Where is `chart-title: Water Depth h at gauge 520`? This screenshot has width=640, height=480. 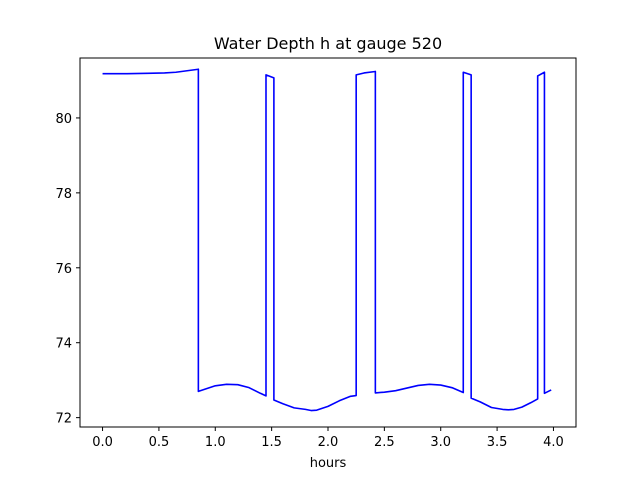 chart-title: Water Depth h at gauge 520 is located at coordinates (328, 43).